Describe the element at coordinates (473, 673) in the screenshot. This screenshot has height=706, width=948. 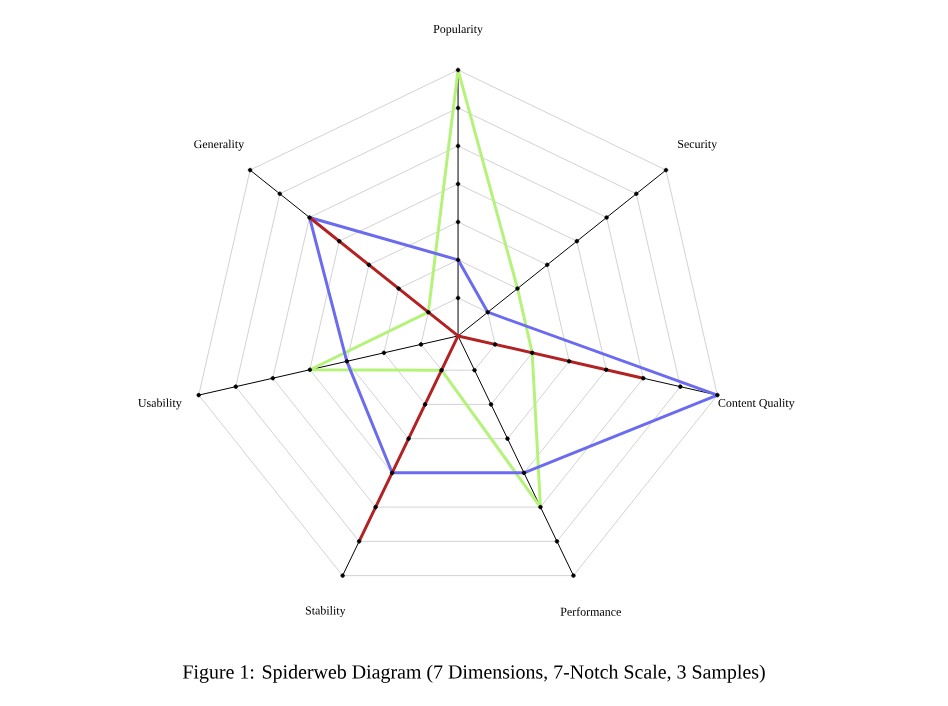
I see `text: Figure 1: Spiderweb Diagram (7 Dimensions, 7-Notch Scale, 3 Samples)` at that location.